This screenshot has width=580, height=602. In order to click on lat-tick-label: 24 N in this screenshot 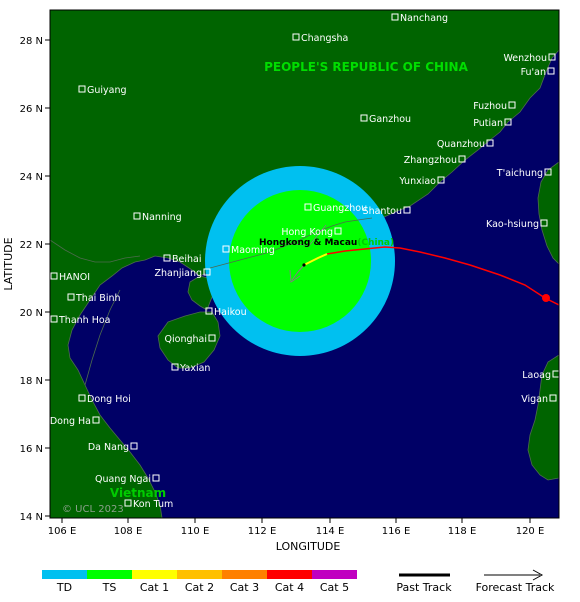, I will do `click(31, 177)`.